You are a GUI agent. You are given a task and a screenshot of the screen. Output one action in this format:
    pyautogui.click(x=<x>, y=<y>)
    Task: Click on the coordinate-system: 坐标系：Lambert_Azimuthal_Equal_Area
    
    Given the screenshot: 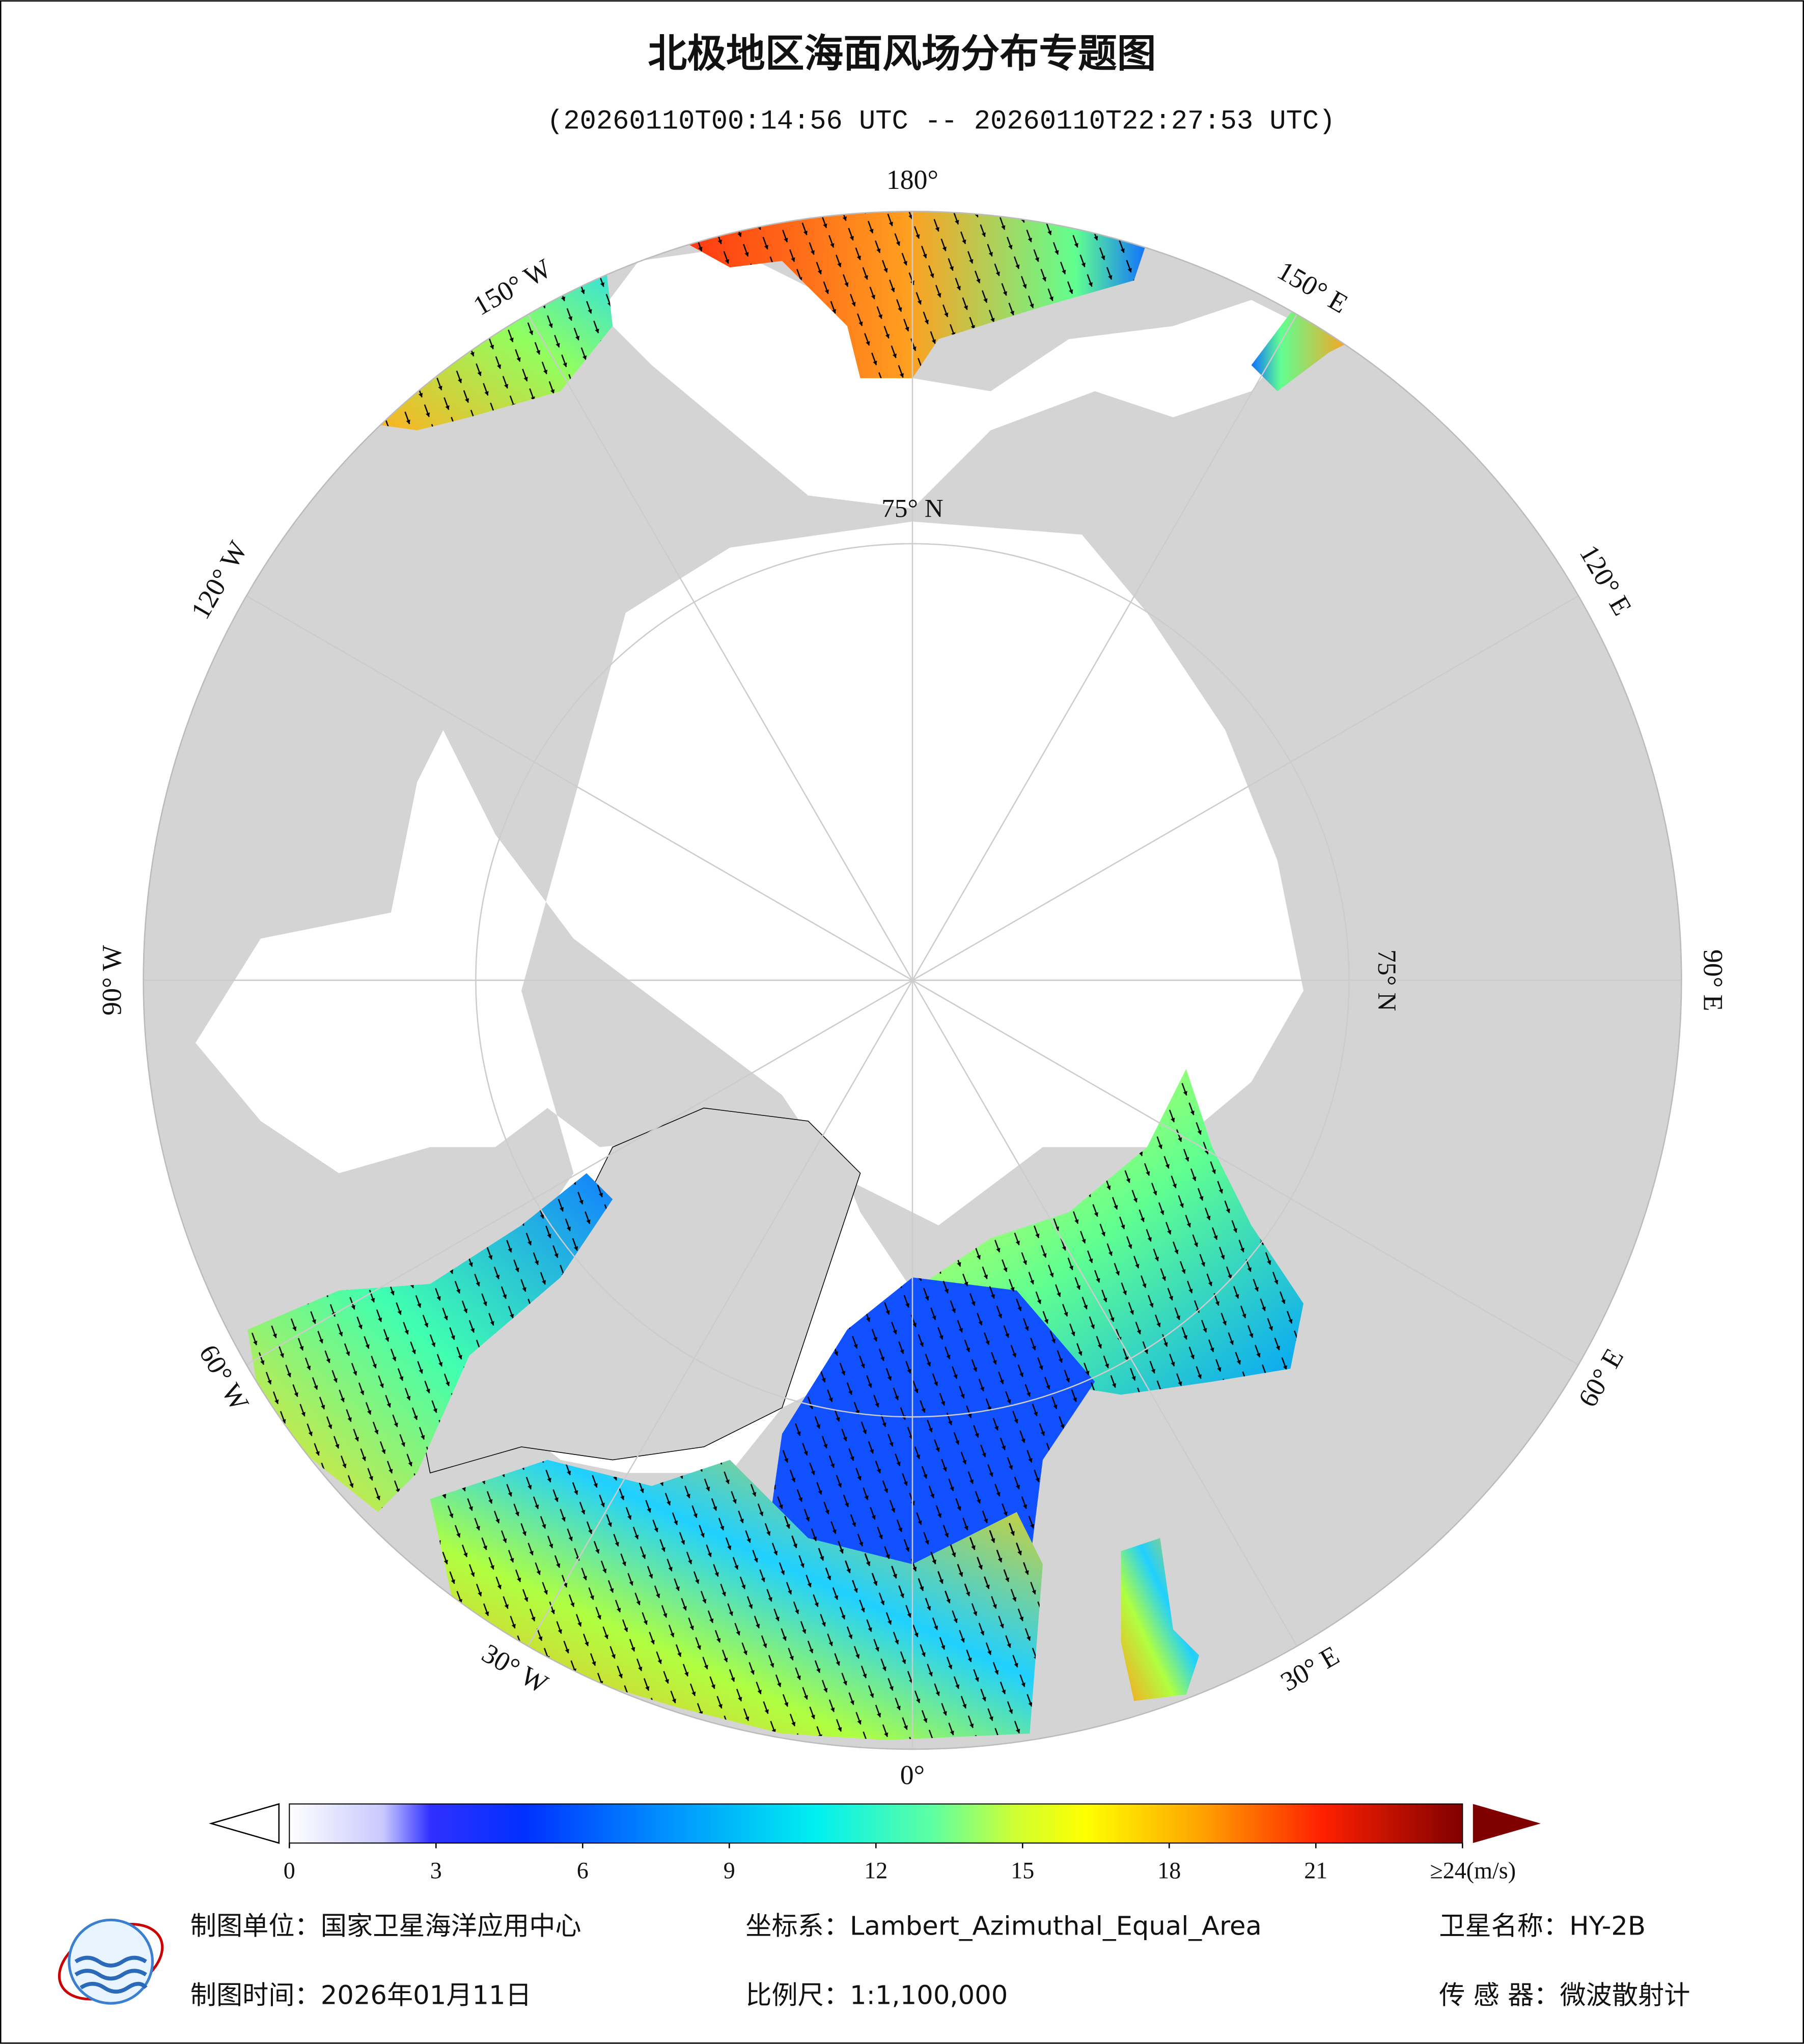 What is the action you would take?
    pyautogui.click(x=1003, y=1926)
    